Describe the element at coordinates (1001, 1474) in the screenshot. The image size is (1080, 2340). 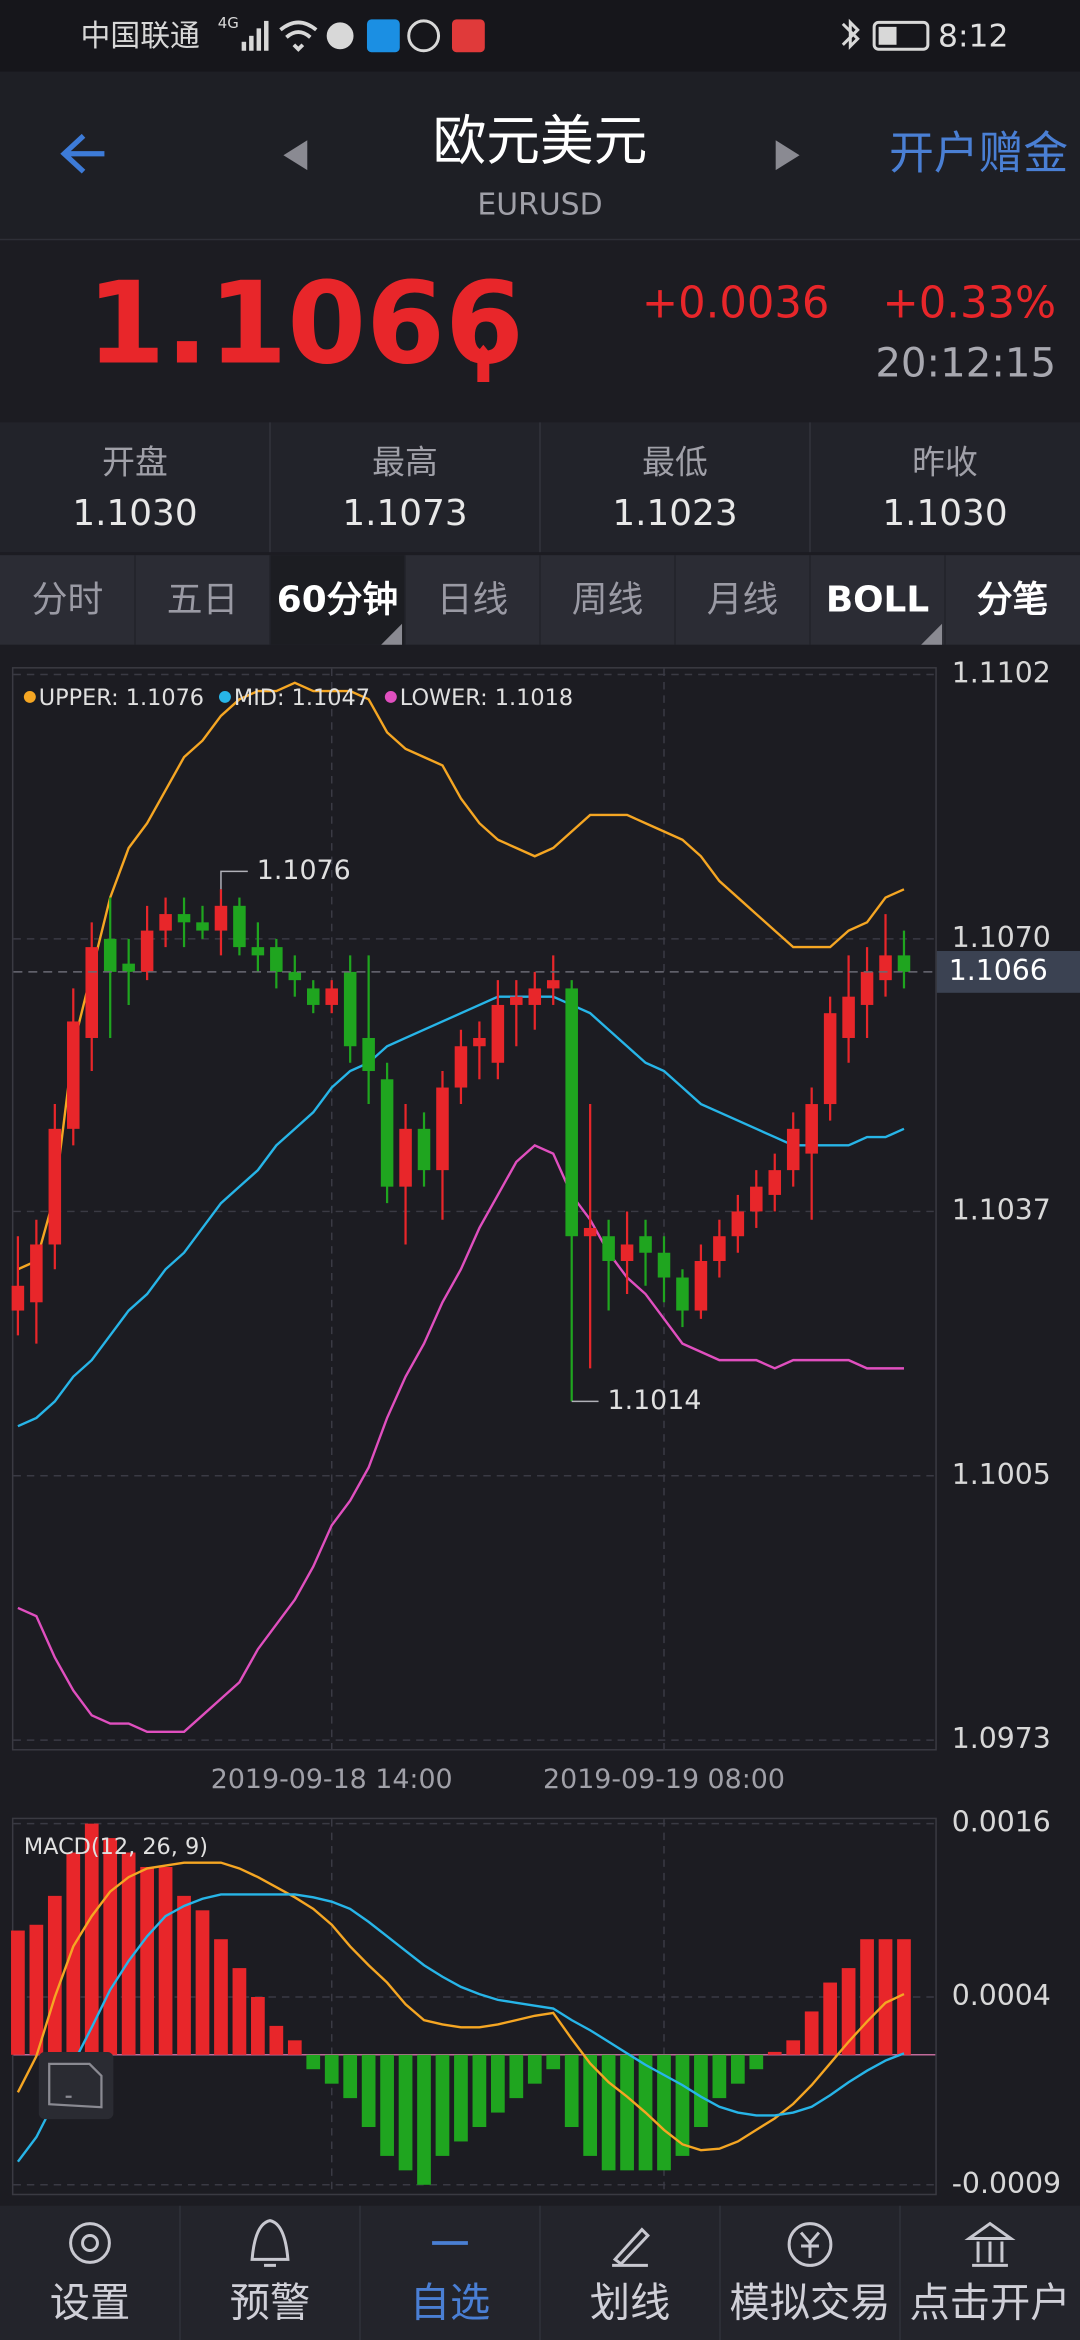
I see `y-tick-label: 1.1005` at that location.